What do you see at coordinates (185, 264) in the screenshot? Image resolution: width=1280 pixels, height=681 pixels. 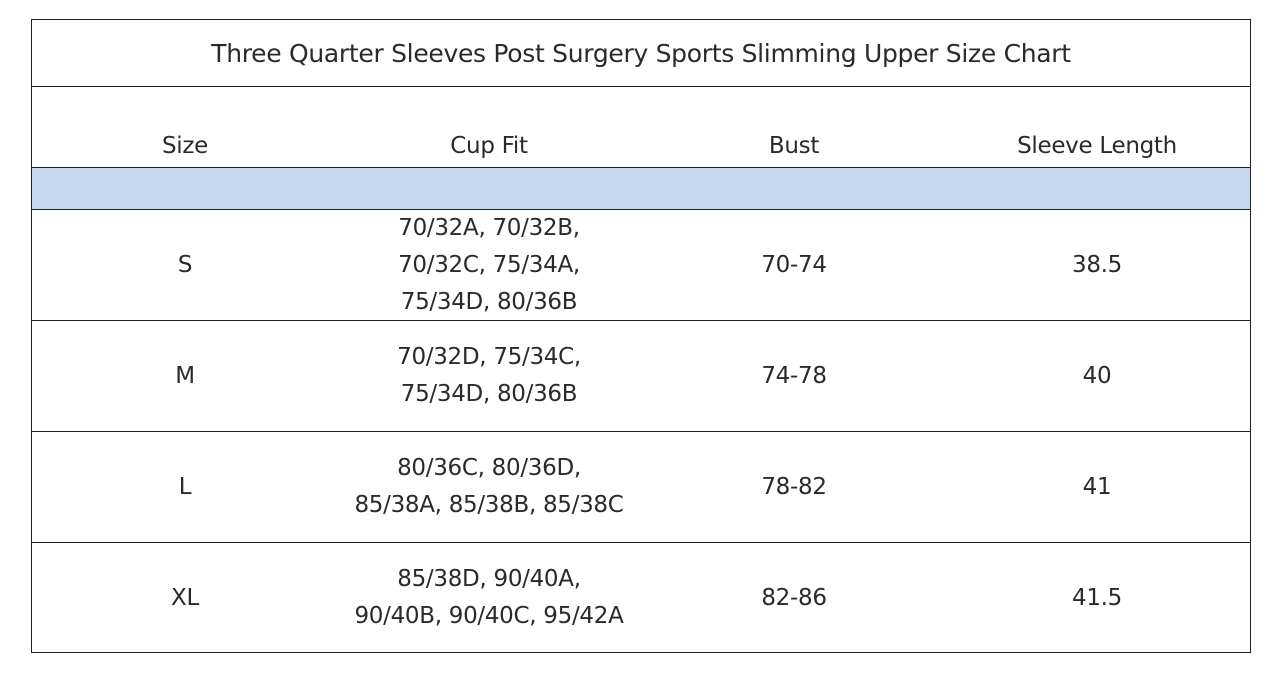 I see `size-cell: S` at bounding box center [185, 264].